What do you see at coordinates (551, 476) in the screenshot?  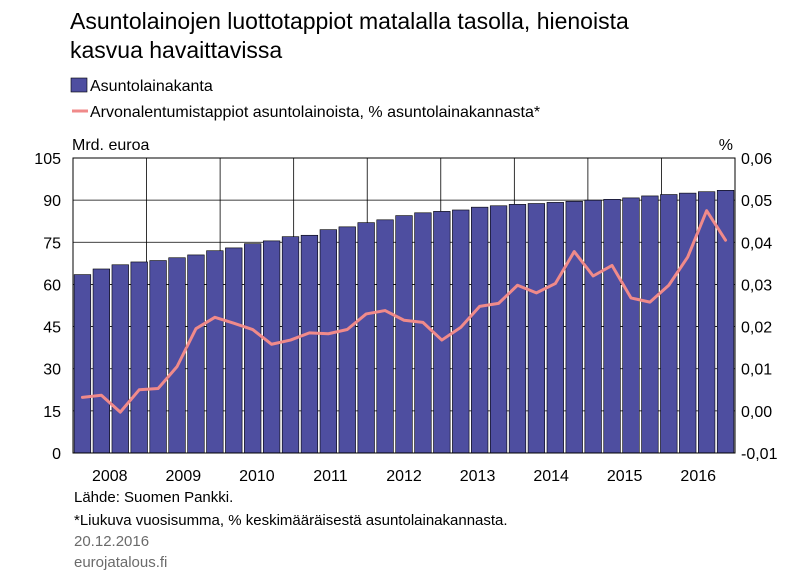 I see `x-tick-label: 2014` at bounding box center [551, 476].